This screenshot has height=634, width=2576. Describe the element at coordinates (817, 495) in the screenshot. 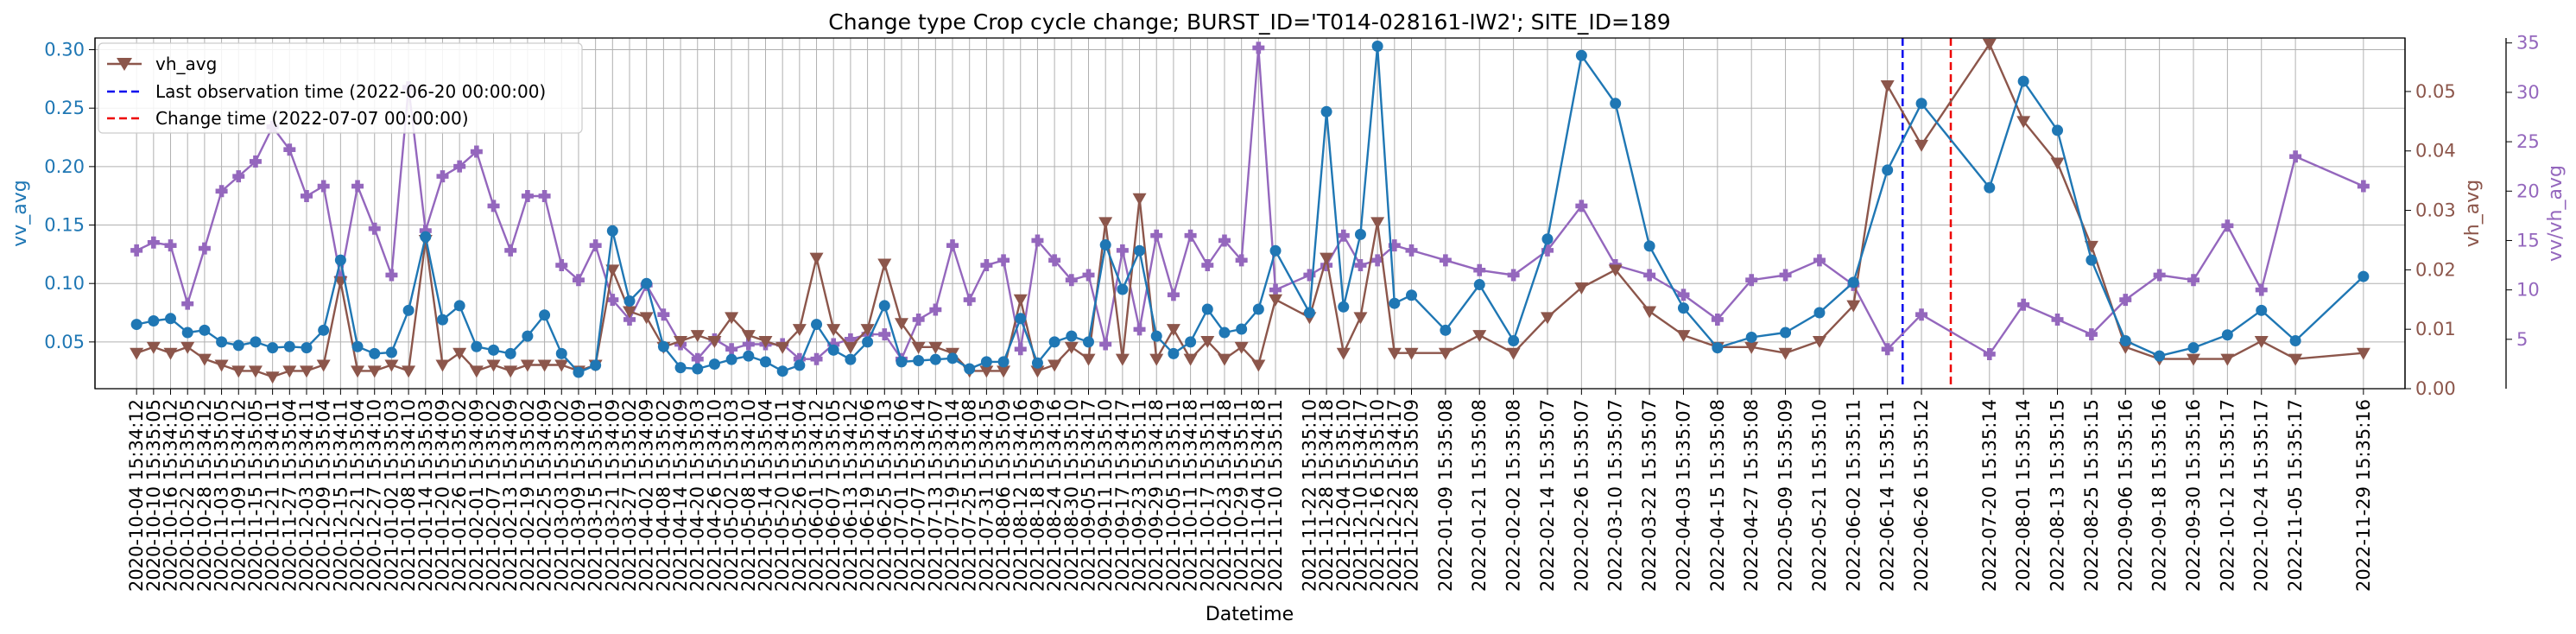

I see `x-tick-label: 2021-06-01 15:34:12` at that location.